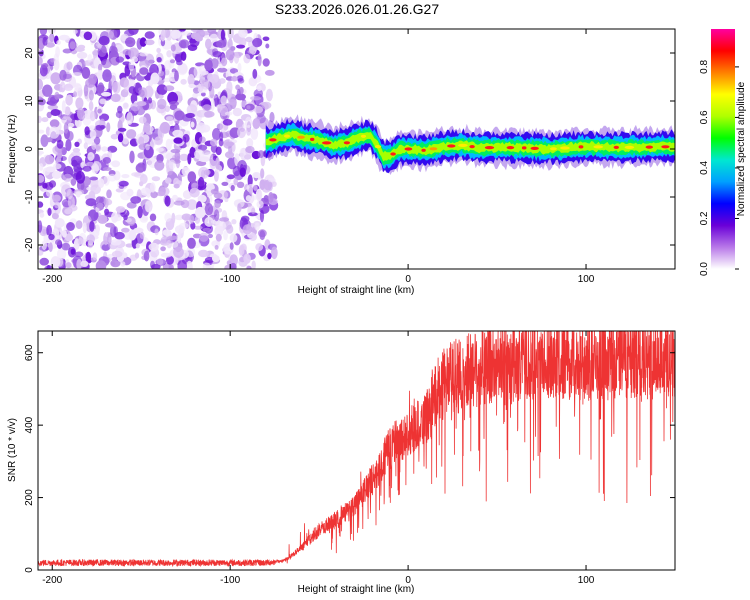 Image resolution: width=750 pixels, height=600 pixels. Describe the element at coordinates (52, 580) in the screenshot. I see `snr-x-tick-label: -200` at that location.